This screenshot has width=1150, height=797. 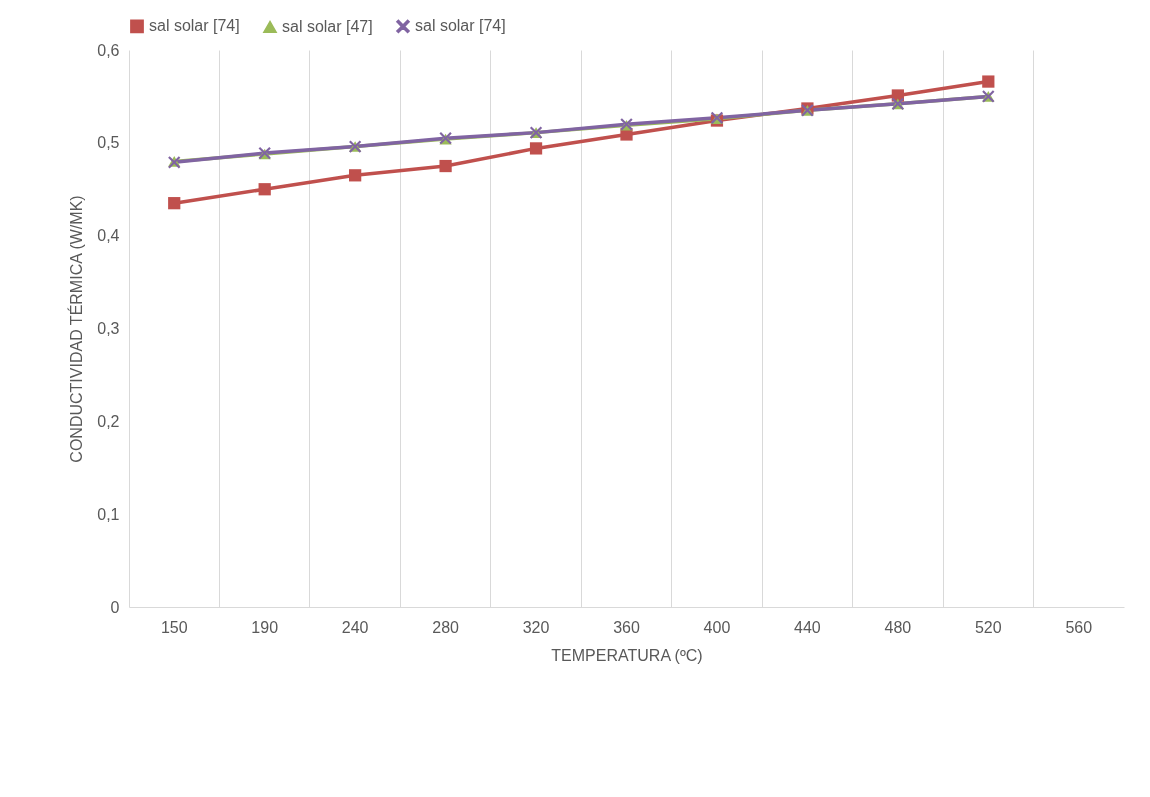 I want to click on y-tick-label: 0,1, so click(x=108, y=514).